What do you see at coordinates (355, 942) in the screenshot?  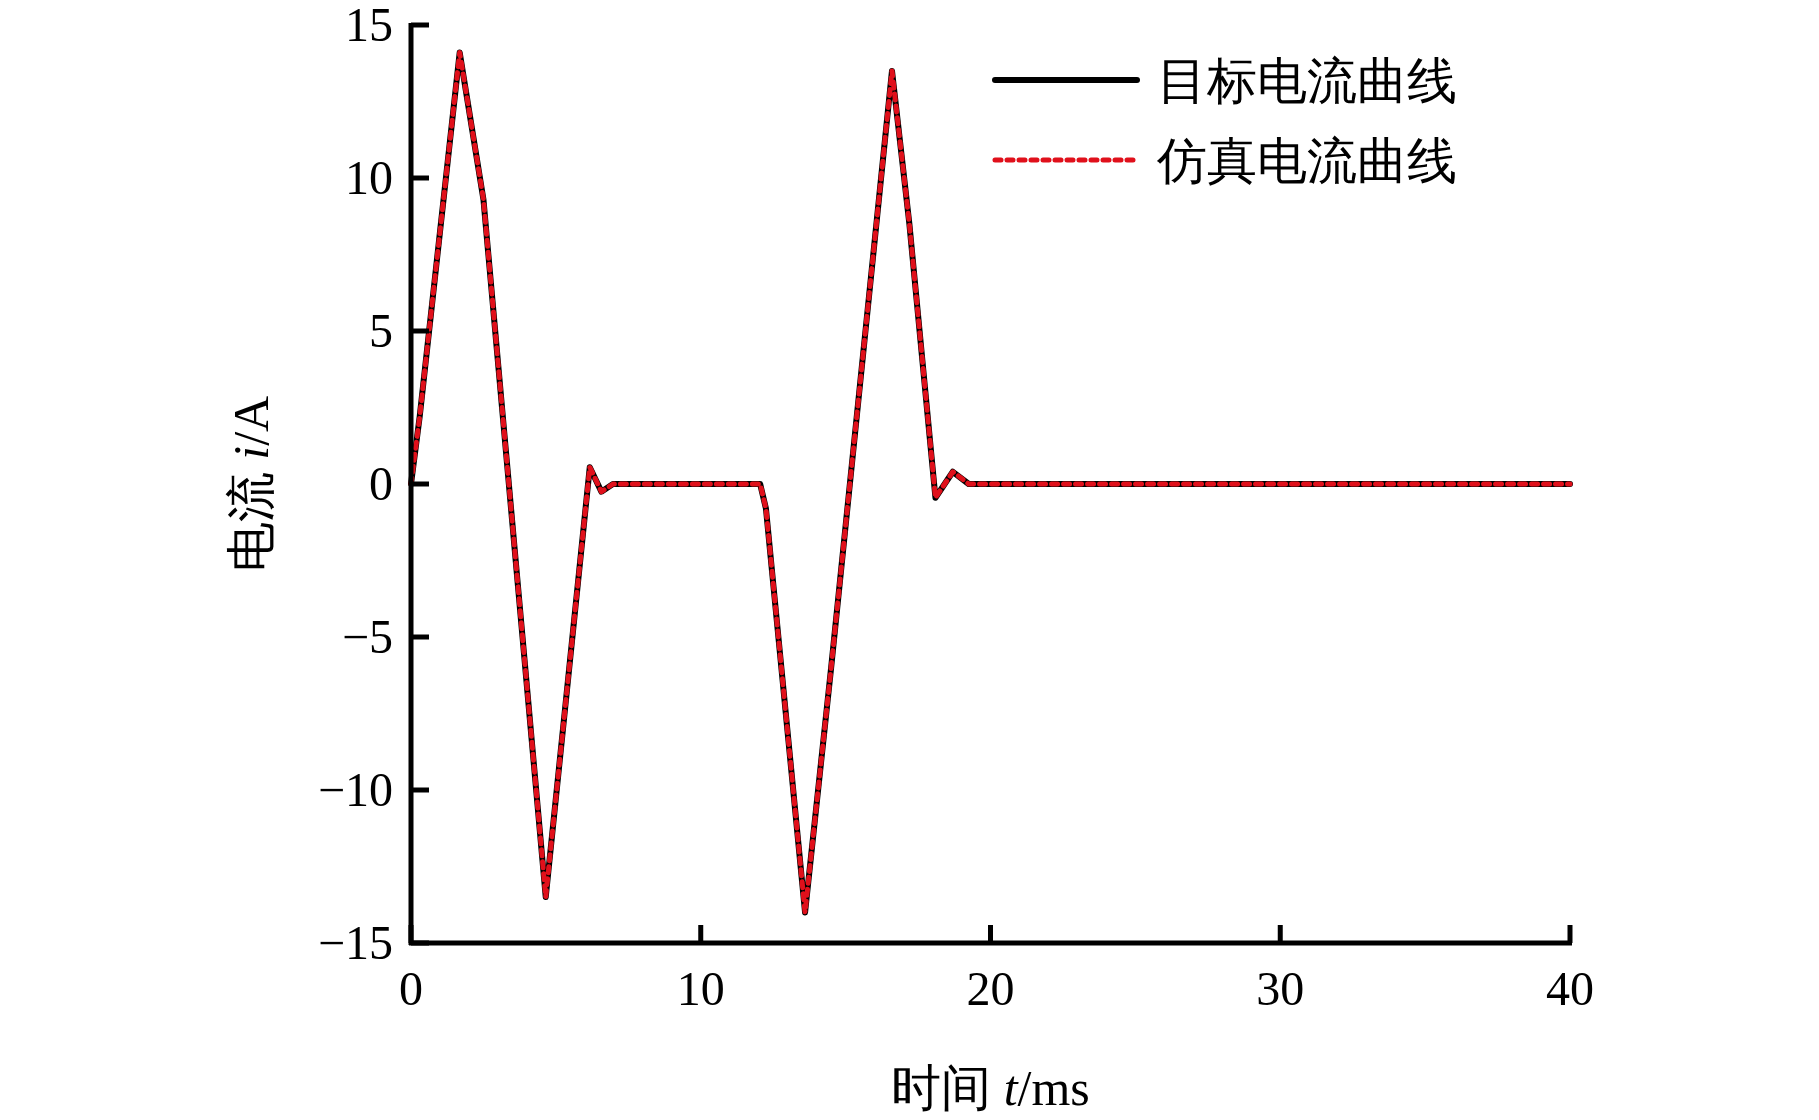 I see `y-tick-label: −15` at bounding box center [355, 942].